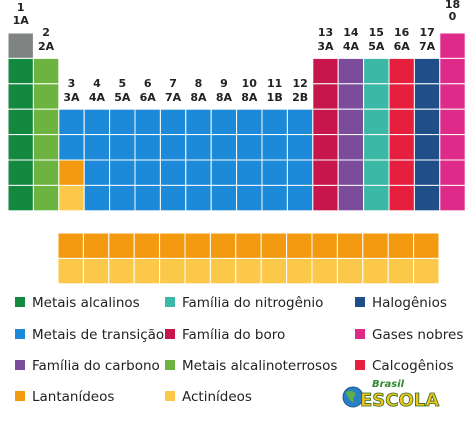  Describe the element at coordinates (259, 366) in the screenshot. I see `legend-label: Metais alcalinoterrosos` at that location.